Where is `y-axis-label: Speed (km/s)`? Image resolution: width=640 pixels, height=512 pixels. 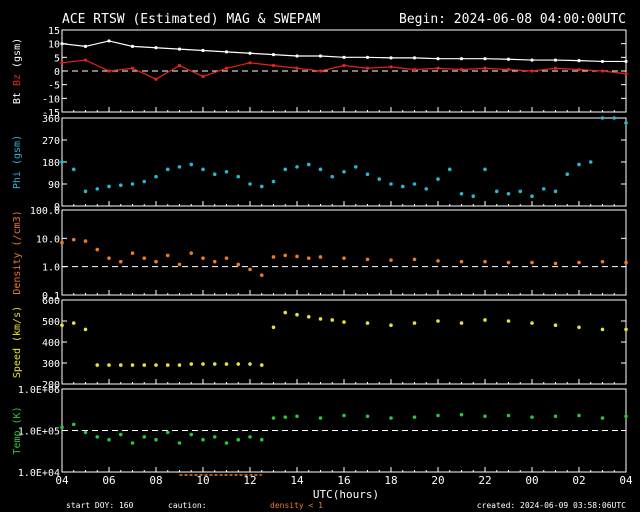 y-axis-label: Speed (km/s) is located at coordinates (17, 342).